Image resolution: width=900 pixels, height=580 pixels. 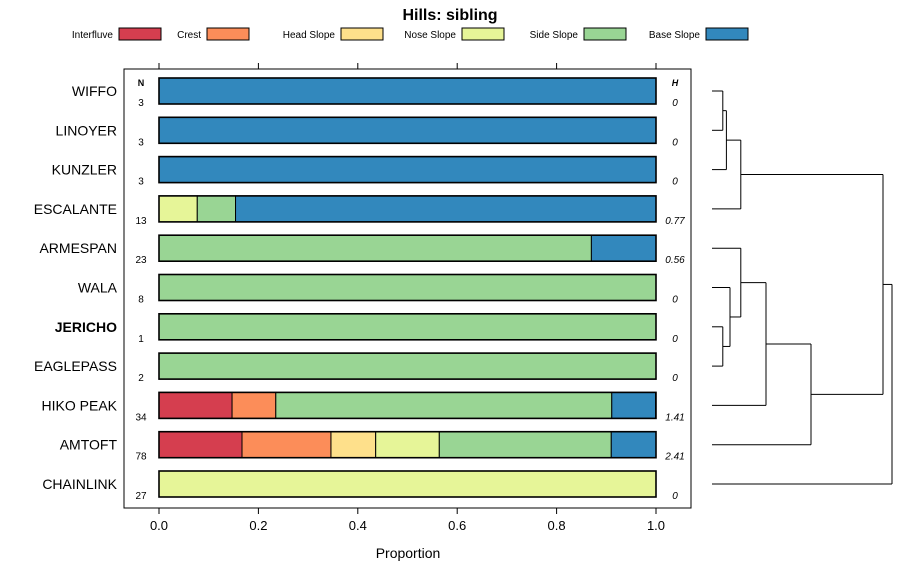 What do you see at coordinates (727, 34) in the screenshot?
I see `legend-swatch-base-slope` at bounding box center [727, 34].